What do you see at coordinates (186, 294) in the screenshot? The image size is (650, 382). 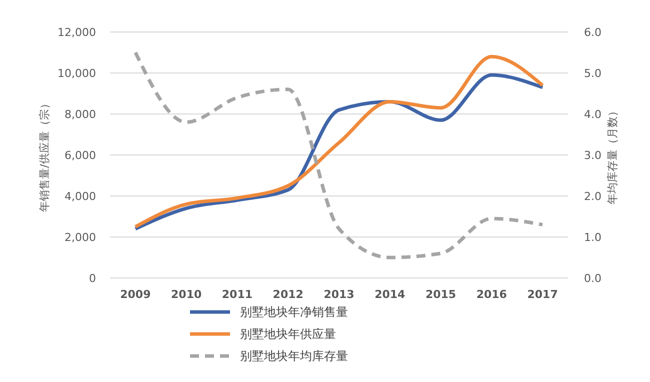 I see `x-tick-label: 2010` at bounding box center [186, 294].